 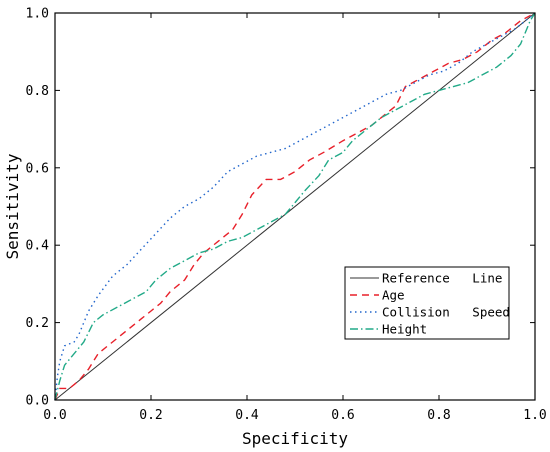 I want to click on x-tick-label: 1.0, so click(x=534, y=415).